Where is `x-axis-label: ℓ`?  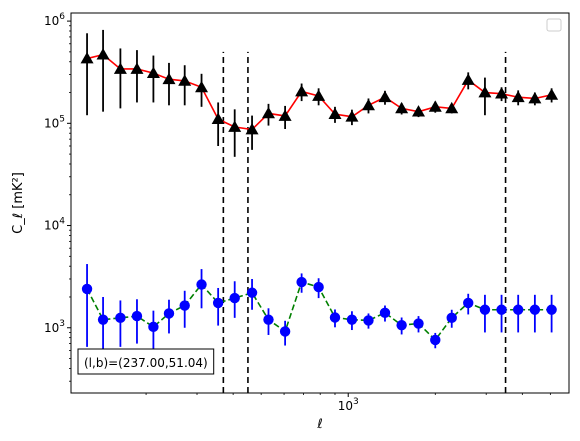 x-axis-label: ℓ is located at coordinates (319, 424).